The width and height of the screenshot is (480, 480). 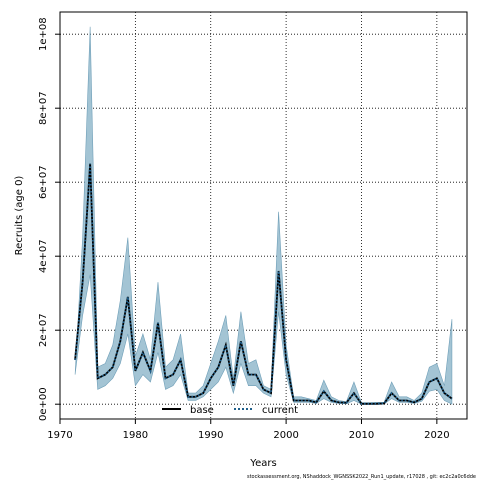 I want to click on legend: base current, so click(x=230, y=410).